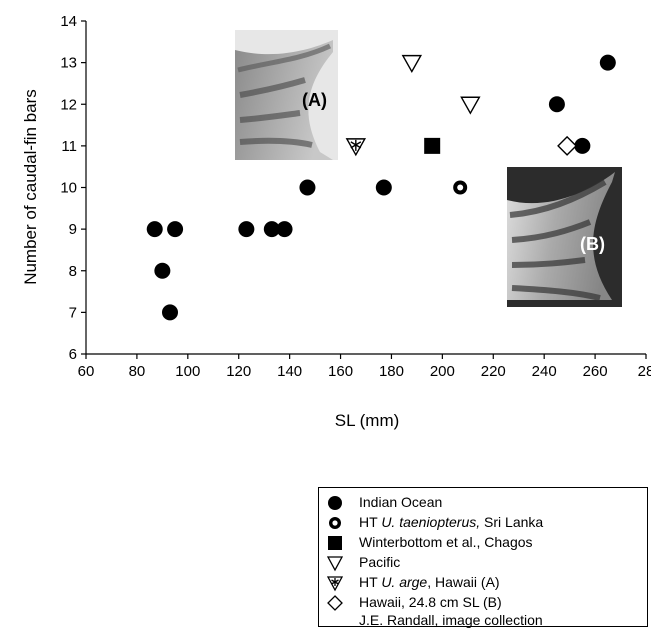  What do you see at coordinates (432, 145) in the screenshot?
I see `data-point-filled-square` at bounding box center [432, 145].